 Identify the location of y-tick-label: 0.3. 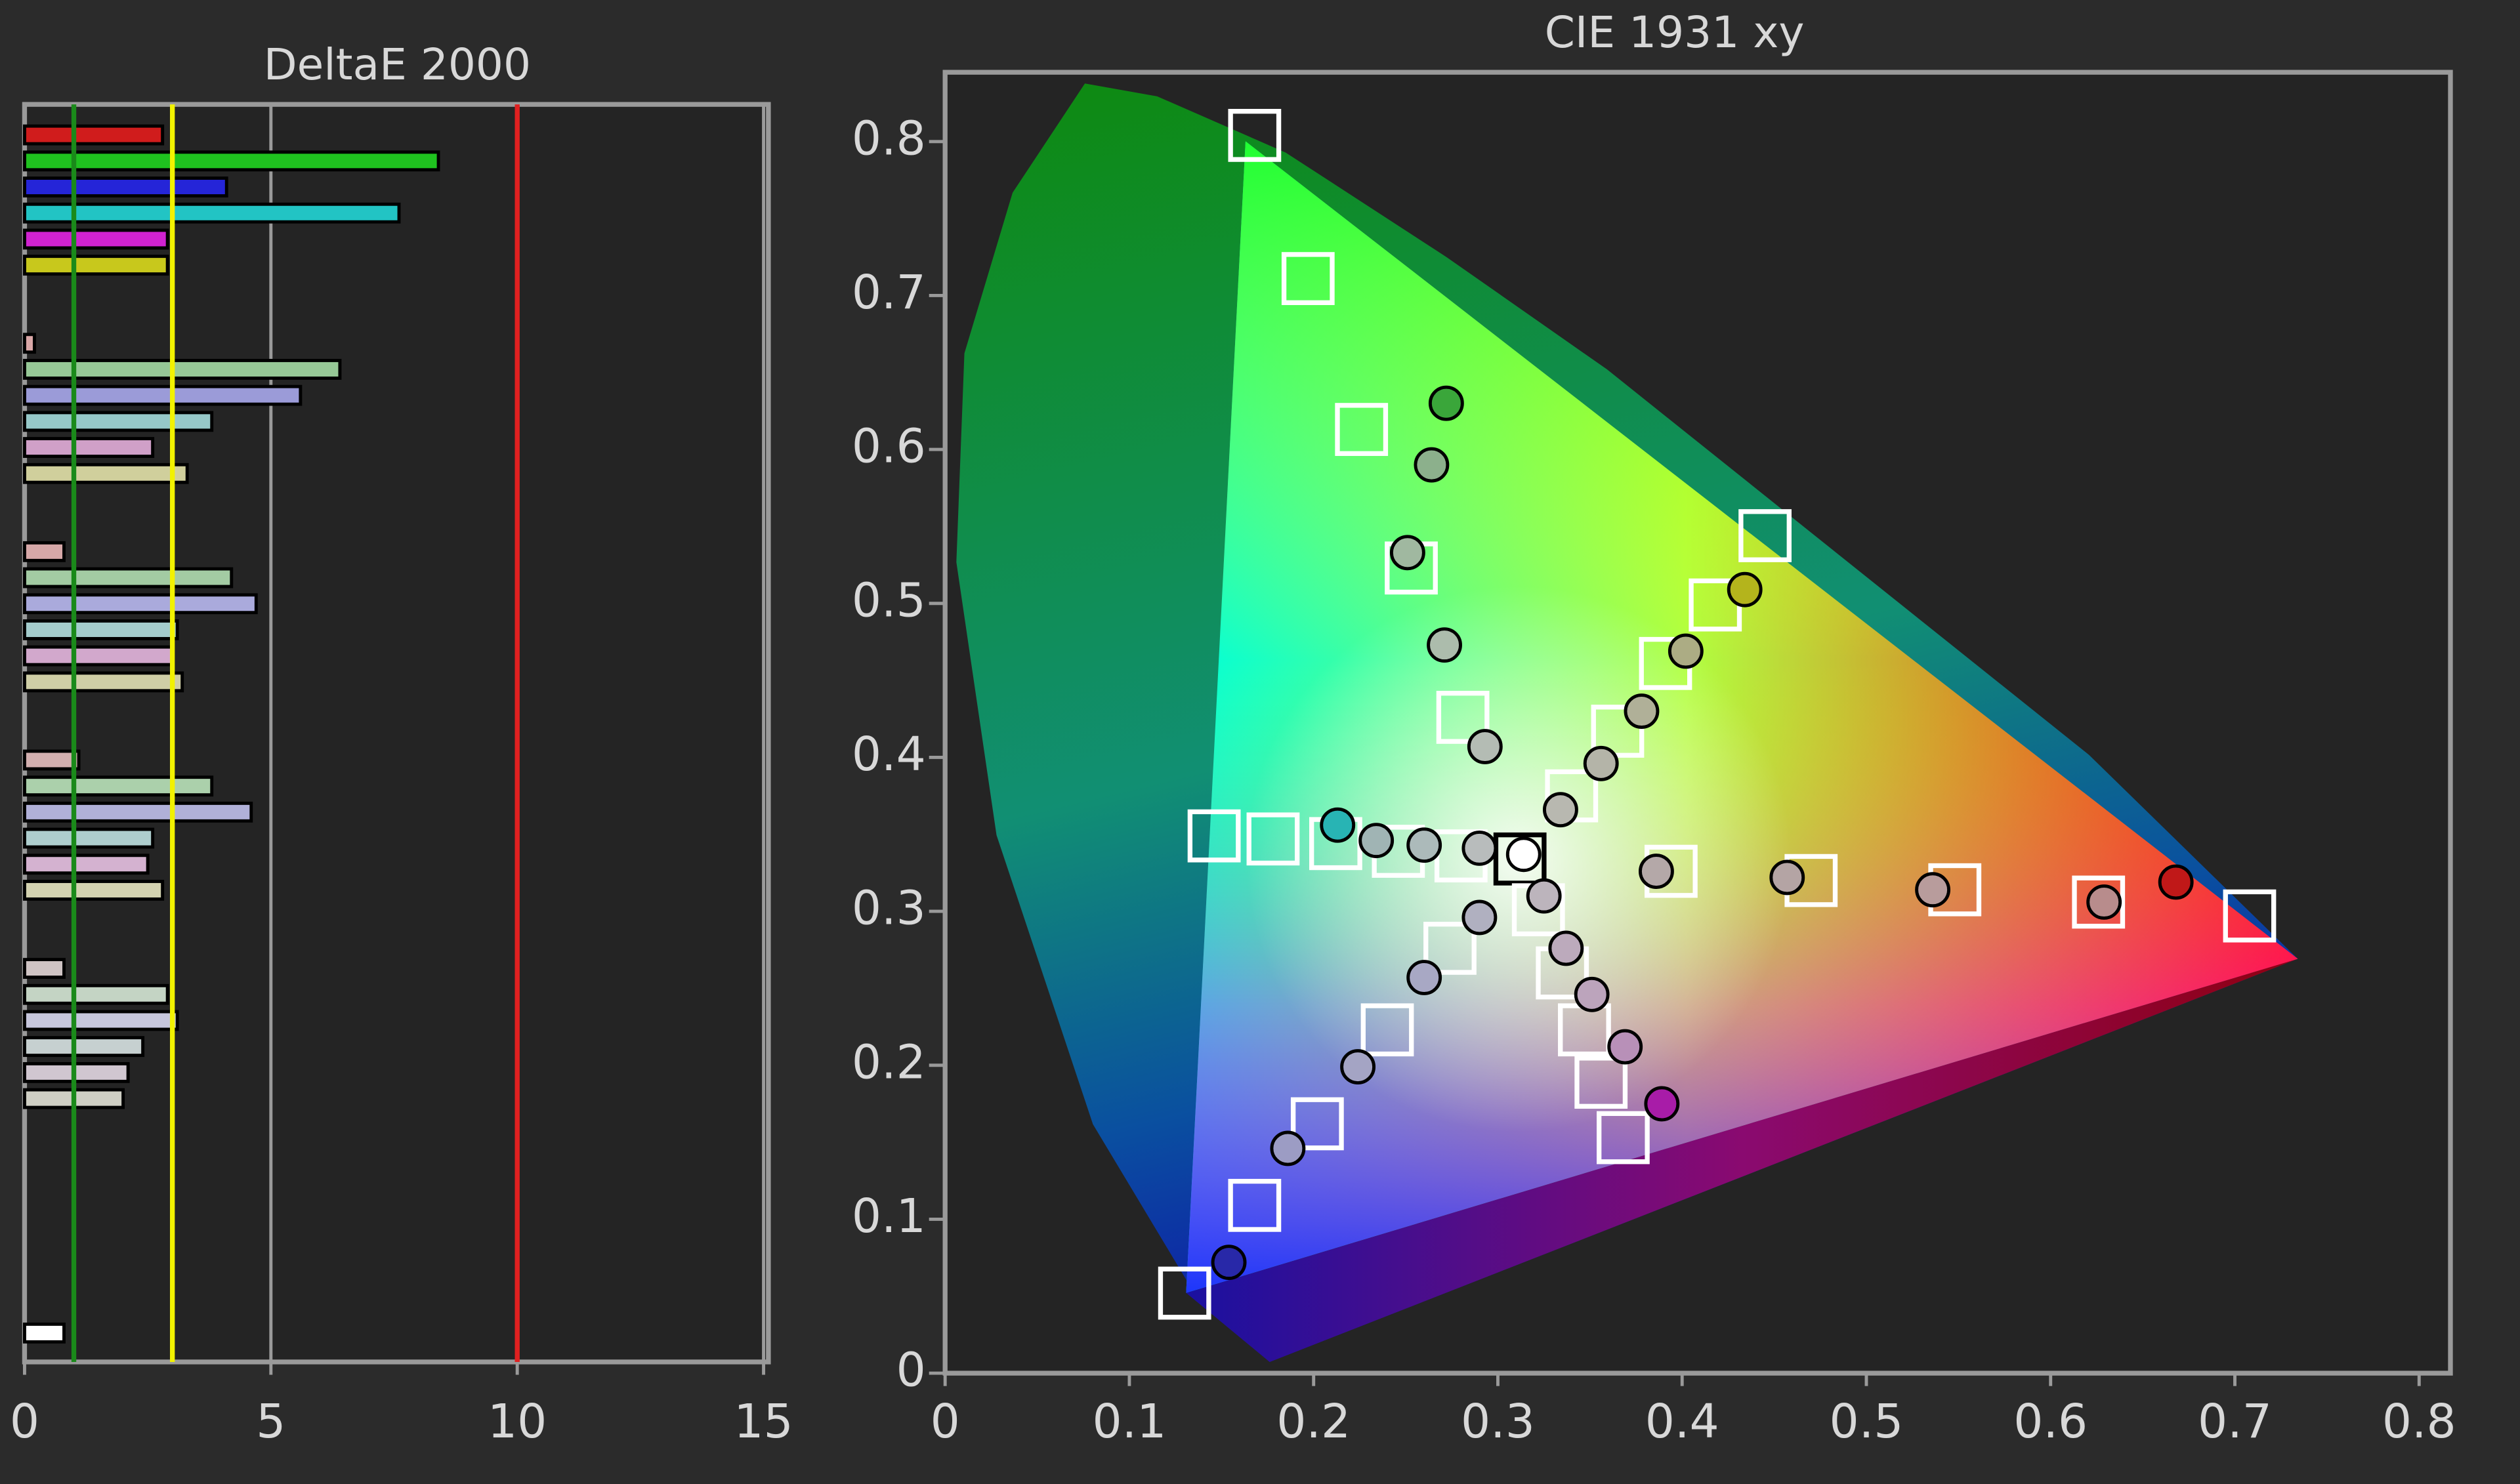
(889, 908).